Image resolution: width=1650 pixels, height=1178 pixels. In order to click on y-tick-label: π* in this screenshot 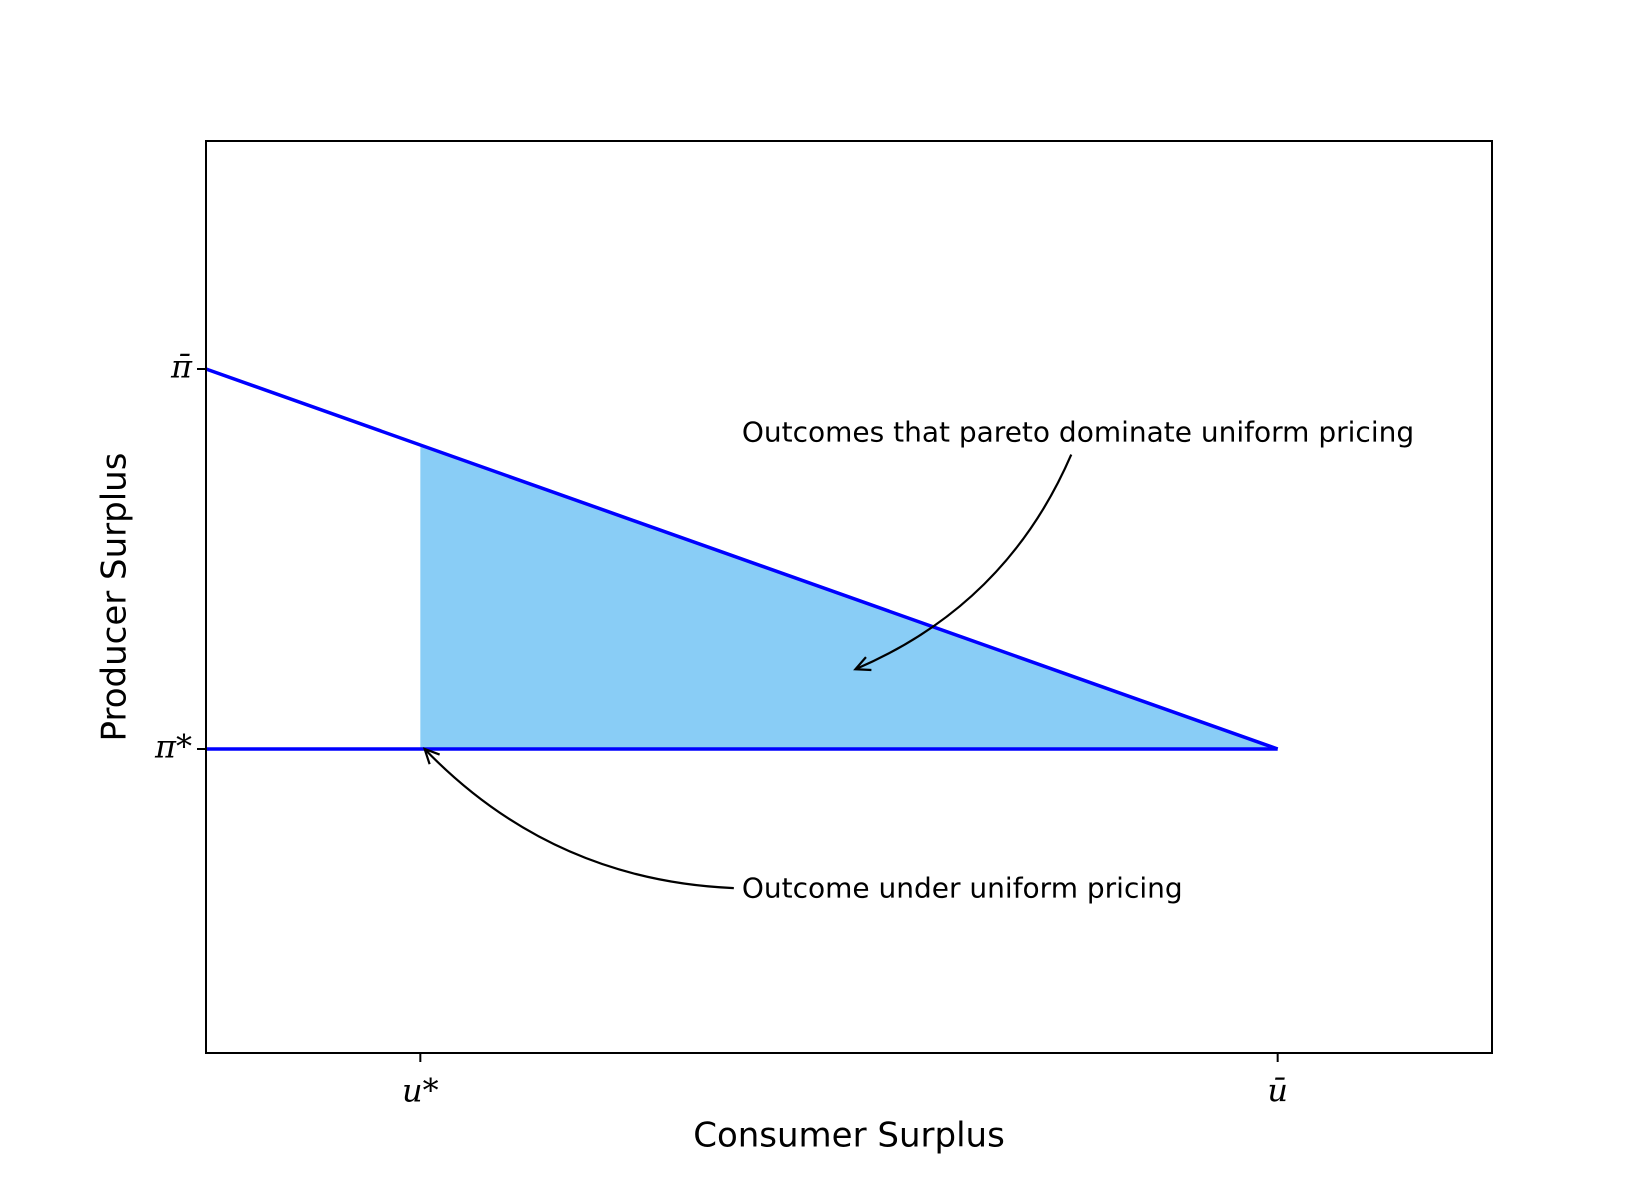, I will do `click(173, 747)`.